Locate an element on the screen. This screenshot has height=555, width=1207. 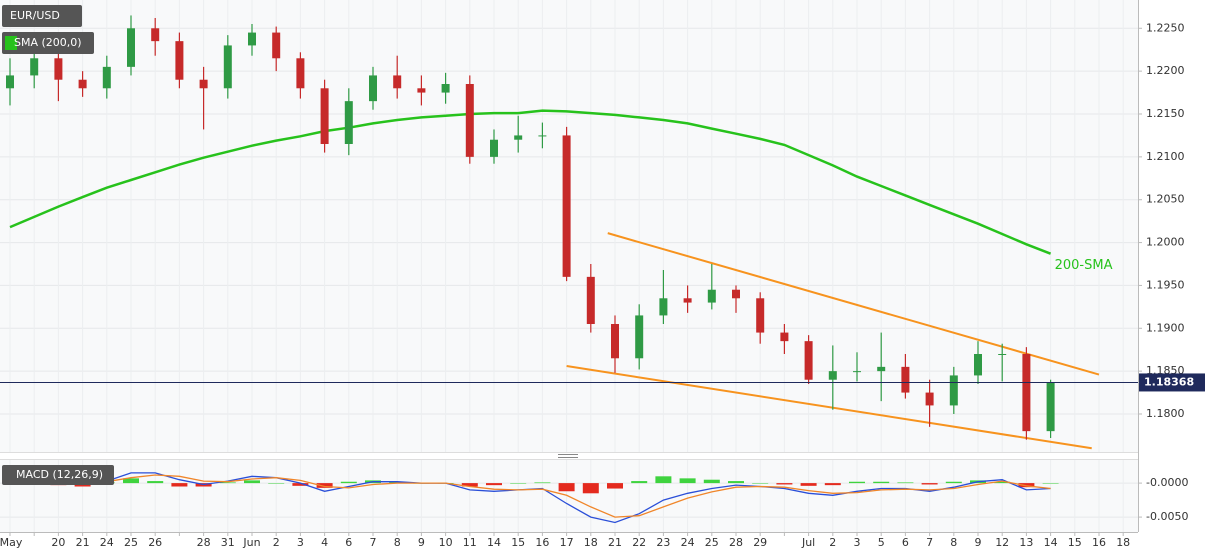
x-tick-label: 18 is located at coordinates (591, 542).